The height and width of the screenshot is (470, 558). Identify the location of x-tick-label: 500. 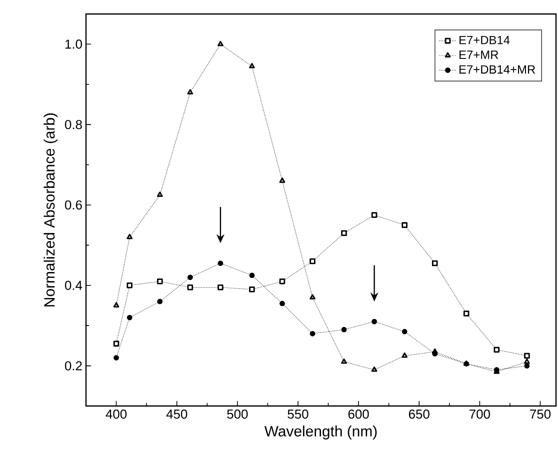
(237, 414).